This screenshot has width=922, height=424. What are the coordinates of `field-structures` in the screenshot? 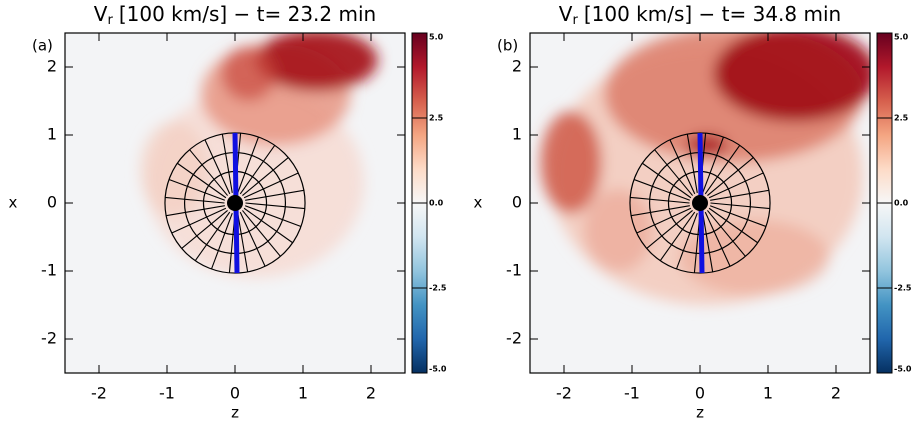 It's located at (258, 155).